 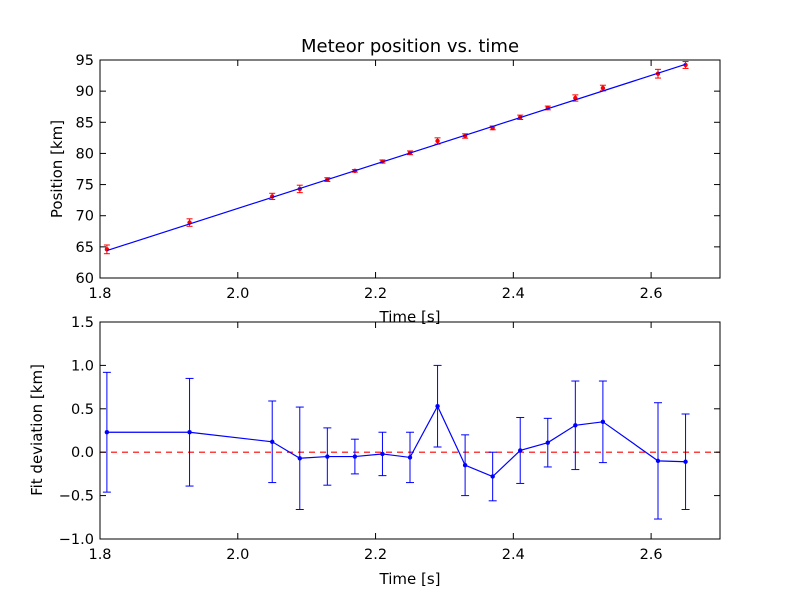 I want to click on residual-y-tick-label: 0.0, so click(x=82, y=453).